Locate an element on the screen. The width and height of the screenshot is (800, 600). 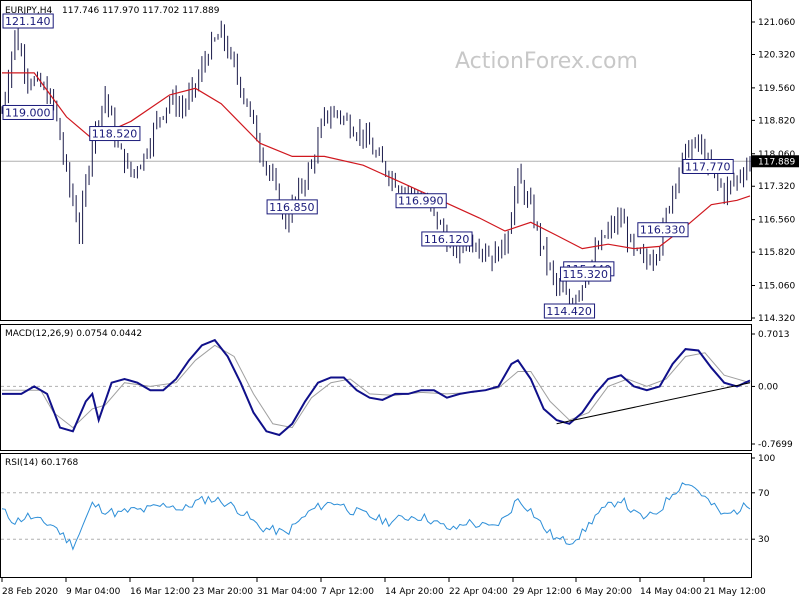
macd-title: MACD(12,26,9) 0.0754 0.0442 is located at coordinates (73, 334).